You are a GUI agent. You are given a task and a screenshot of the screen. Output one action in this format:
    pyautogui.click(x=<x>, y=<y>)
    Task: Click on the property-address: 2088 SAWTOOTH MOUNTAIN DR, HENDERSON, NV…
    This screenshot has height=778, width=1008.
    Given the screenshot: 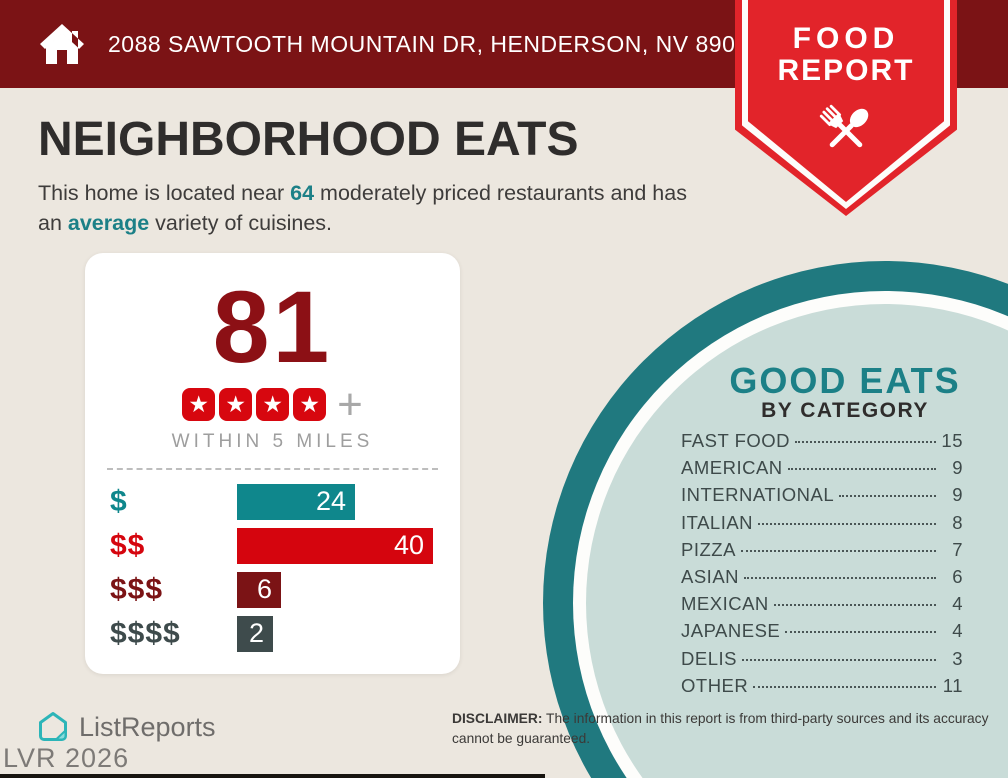 What is the action you would take?
    pyautogui.click(x=435, y=43)
    